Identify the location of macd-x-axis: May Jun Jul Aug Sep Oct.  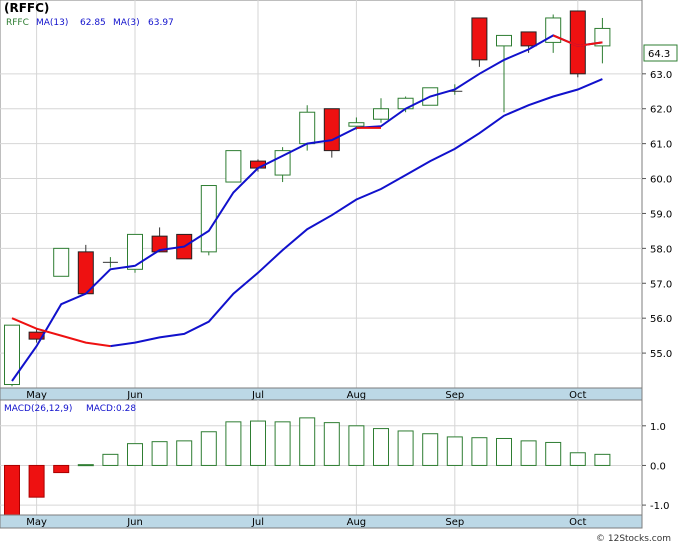
(306, 522).